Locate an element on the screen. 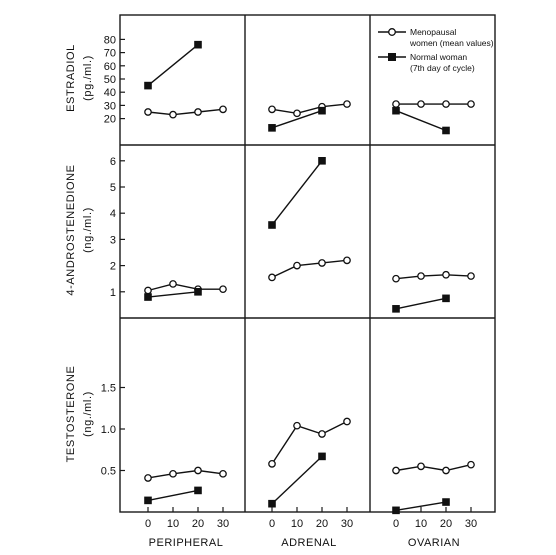 This screenshot has width=556, height=555. testosterone-adrenal-normal-line is located at coordinates (297, 480).